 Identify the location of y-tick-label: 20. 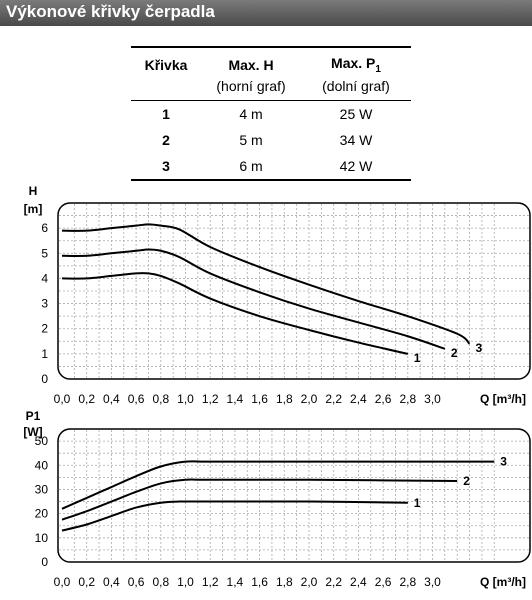
(42, 514).